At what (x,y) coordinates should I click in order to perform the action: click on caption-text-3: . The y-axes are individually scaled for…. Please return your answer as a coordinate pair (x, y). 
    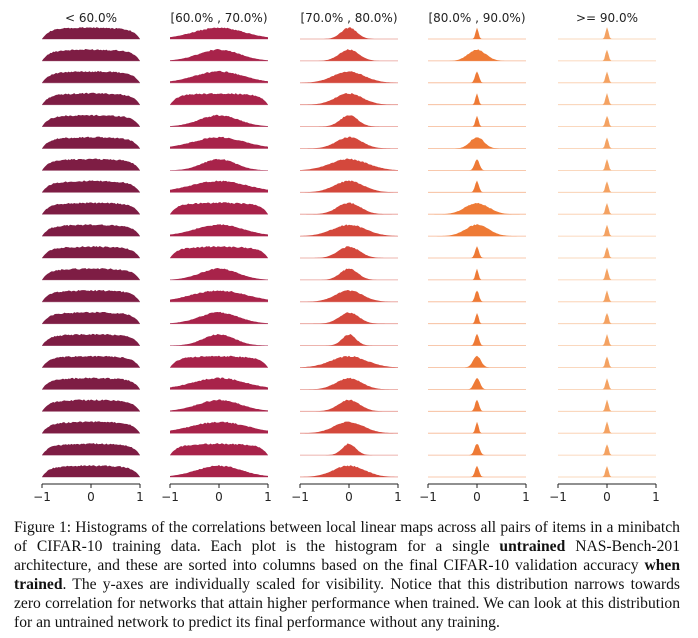
    Looking at the image, I should click on (347, 603).